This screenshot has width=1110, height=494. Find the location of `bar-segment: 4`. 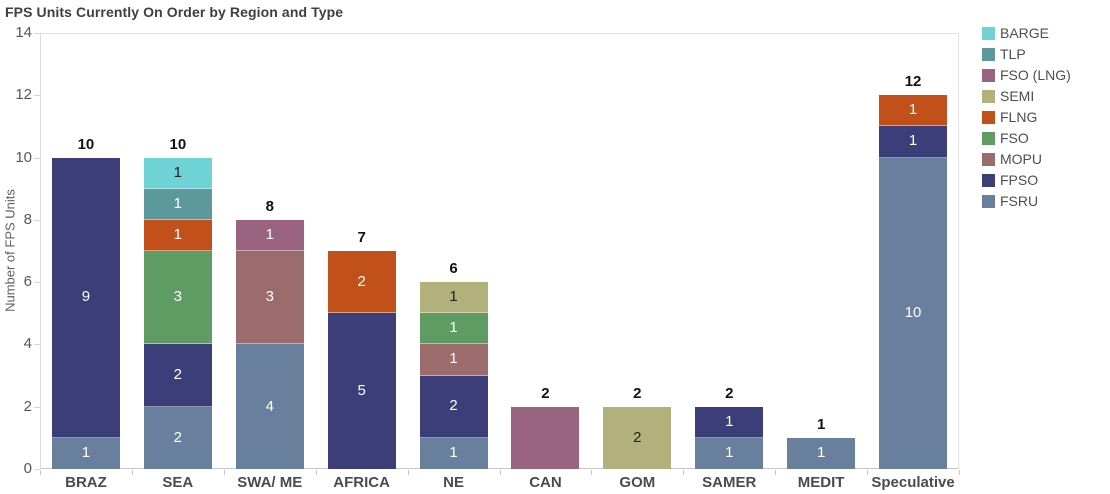

bar-segment: 4 is located at coordinates (269, 406).